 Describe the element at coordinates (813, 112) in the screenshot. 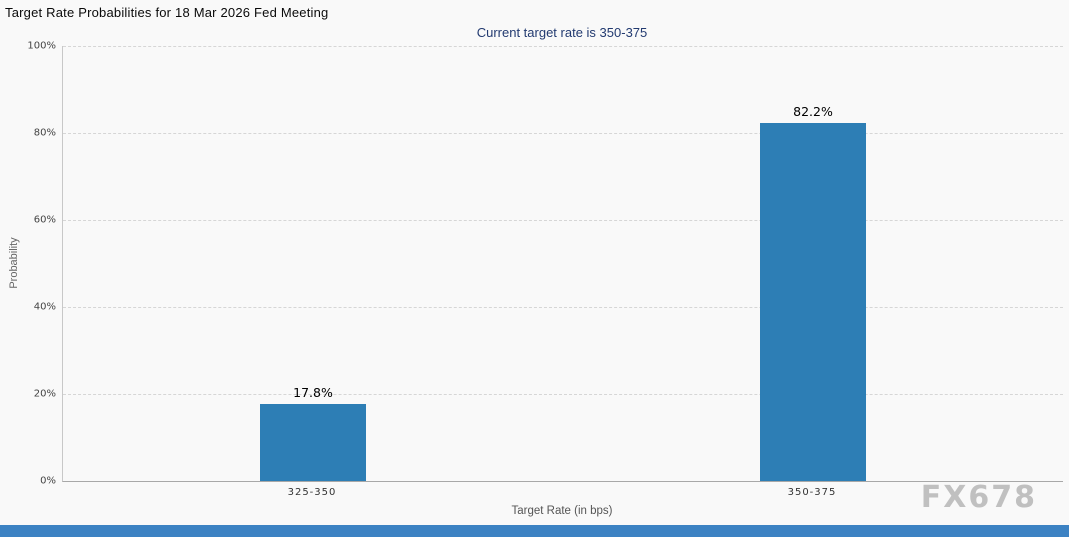

I see `bar-value-label: 82.2%` at that location.